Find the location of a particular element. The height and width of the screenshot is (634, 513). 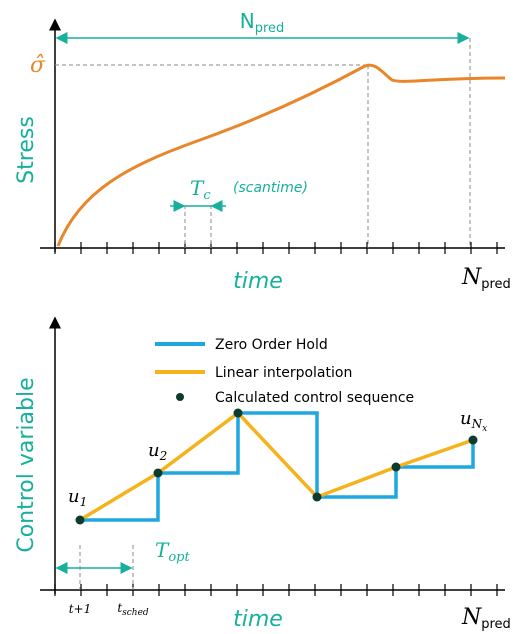

horizon-label: Npred is located at coordinates (262, 22).